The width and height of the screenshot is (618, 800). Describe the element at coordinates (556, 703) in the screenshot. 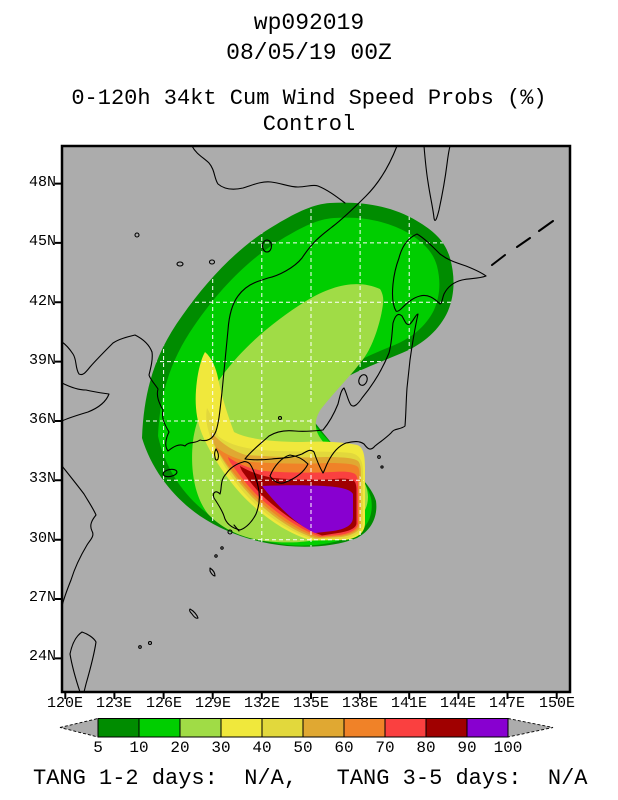

I see `lon-label-150e: 150E` at that location.